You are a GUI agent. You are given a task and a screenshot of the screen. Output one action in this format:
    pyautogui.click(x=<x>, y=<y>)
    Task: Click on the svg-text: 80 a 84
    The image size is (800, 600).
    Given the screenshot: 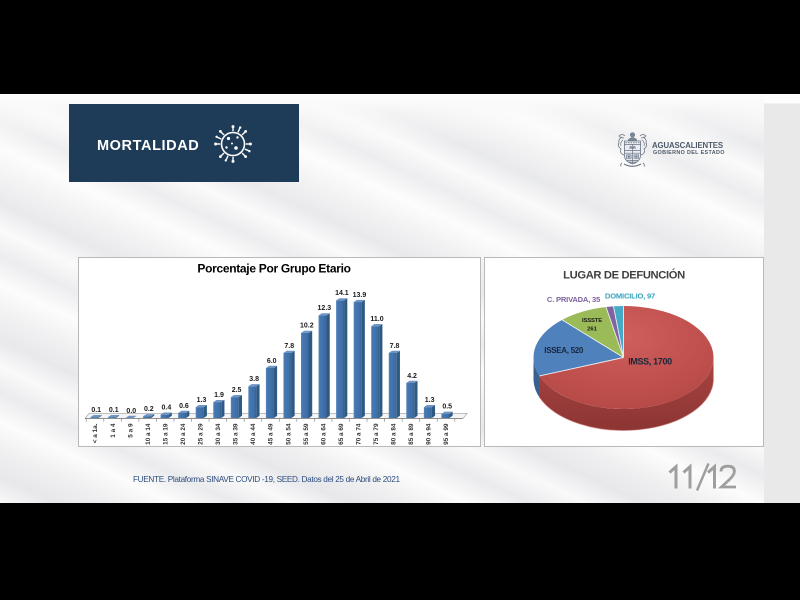 What is the action you would take?
    pyautogui.click(x=394, y=434)
    